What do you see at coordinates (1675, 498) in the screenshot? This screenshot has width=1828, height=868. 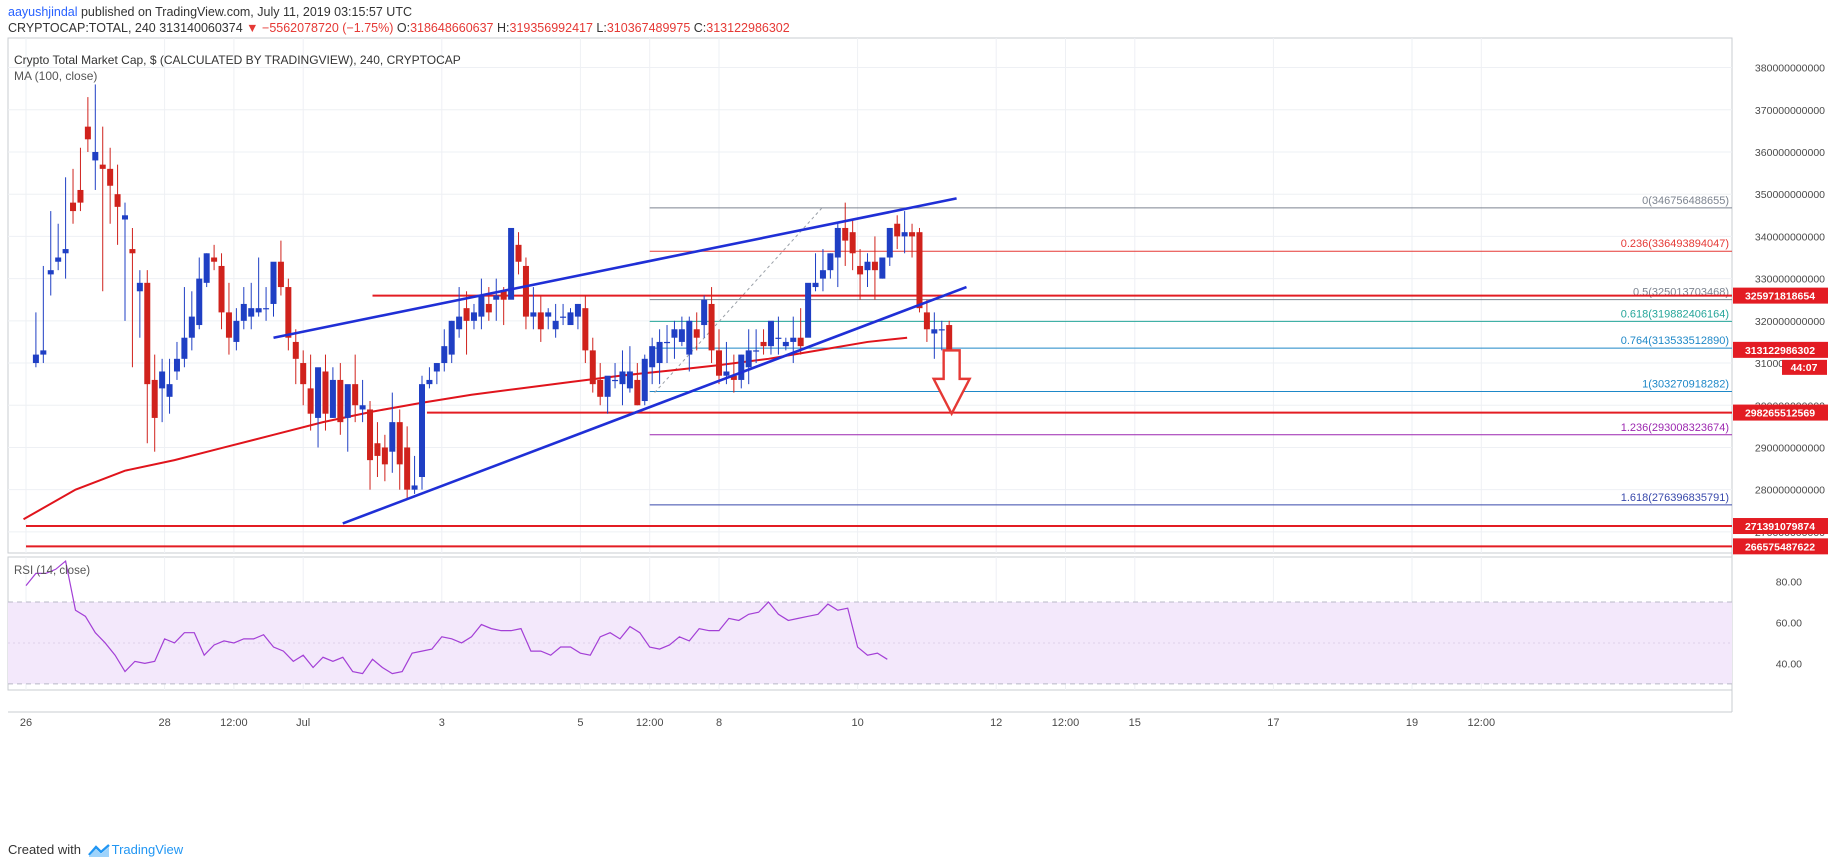 I see `fib-level-label: 1.618(276396835791)` at bounding box center [1675, 498].